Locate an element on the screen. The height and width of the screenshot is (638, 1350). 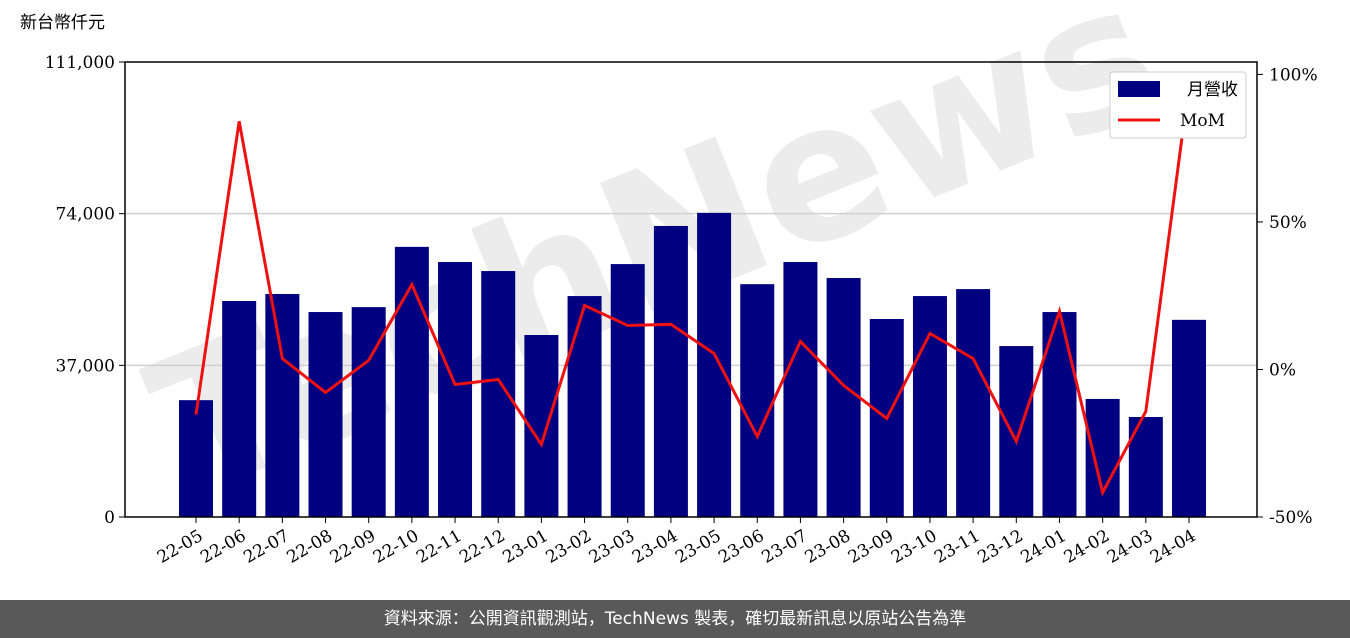
x-tick-label: 23-06 is located at coordinates (741, 547).